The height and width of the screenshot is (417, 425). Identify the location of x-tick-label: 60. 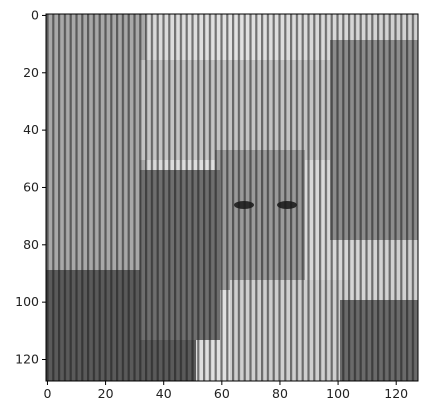
(222, 393).